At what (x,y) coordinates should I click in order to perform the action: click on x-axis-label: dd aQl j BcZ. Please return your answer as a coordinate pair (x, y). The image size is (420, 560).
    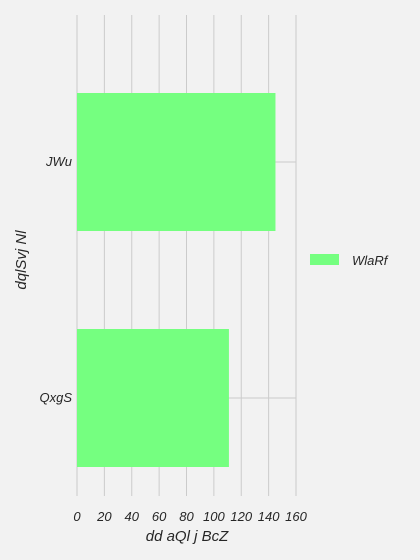
    Looking at the image, I should click on (187, 536).